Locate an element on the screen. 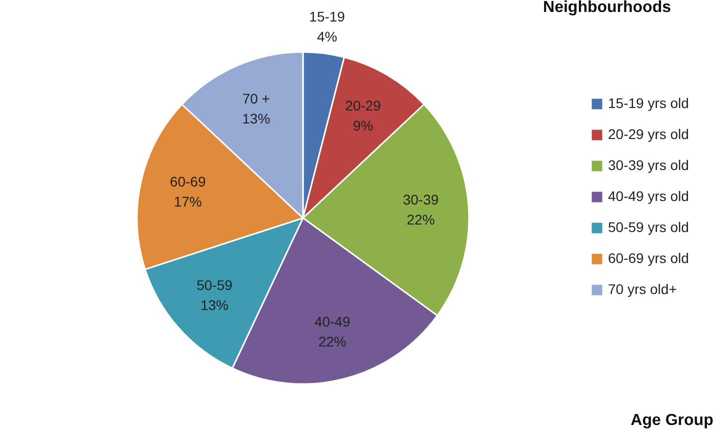 The height and width of the screenshot is (431, 728). legend-label: 15-19 yrs old is located at coordinates (648, 103).